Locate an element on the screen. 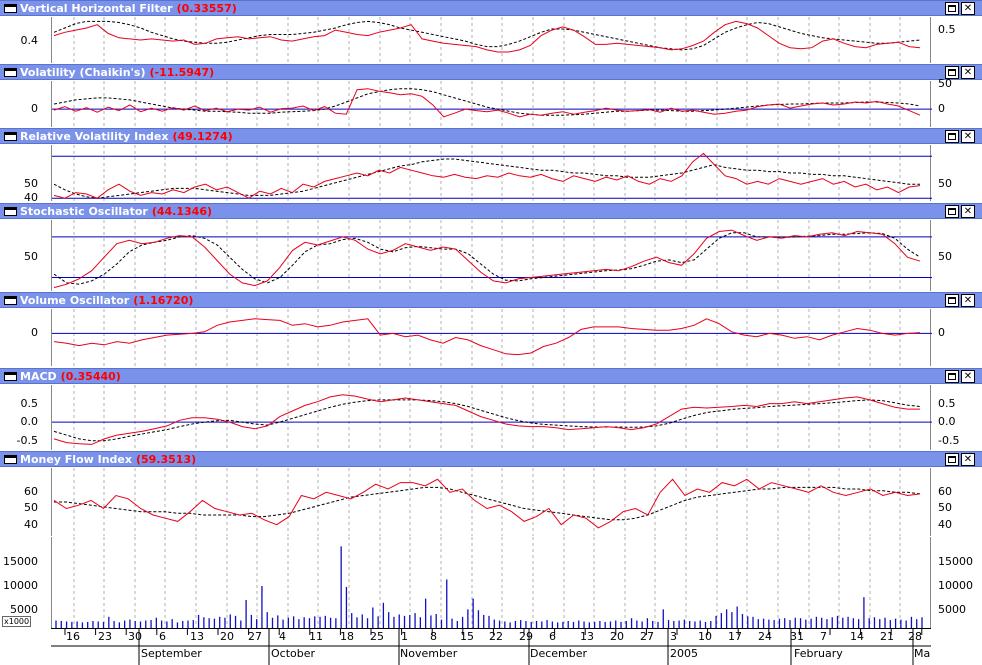 This screenshot has width=982, height=665. month-label: October is located at coordinates (293, 653).